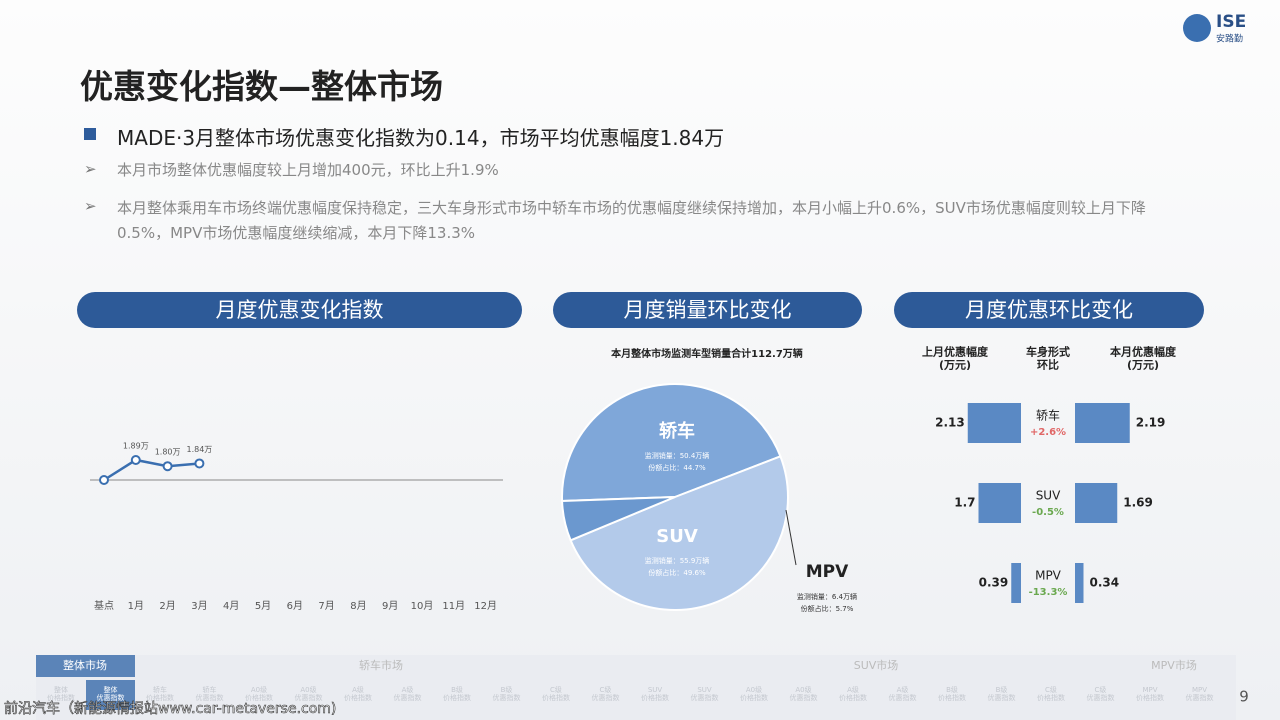  Describe the element at coordinates (422, 606) in the screenshot. I see `x-tick-label: 10月` at that location.